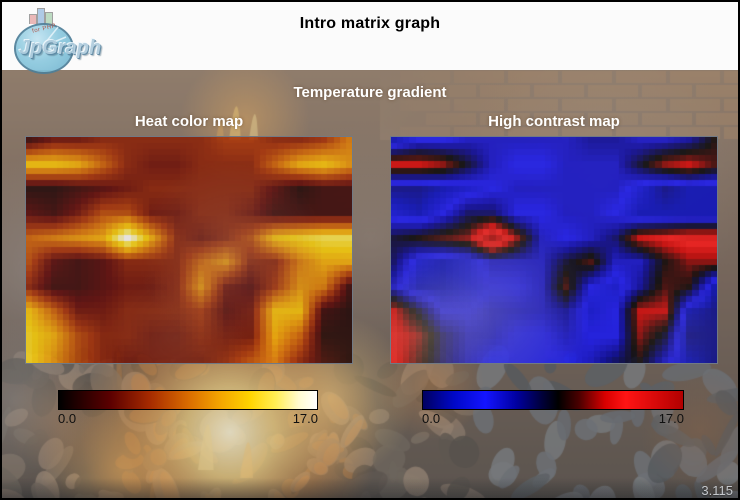 The height and width of the screenshot is (500, 740). Describe the element at coordinates (189, 121) in the screenshot. I see `panel-title-heat: Heat color map` at that location.